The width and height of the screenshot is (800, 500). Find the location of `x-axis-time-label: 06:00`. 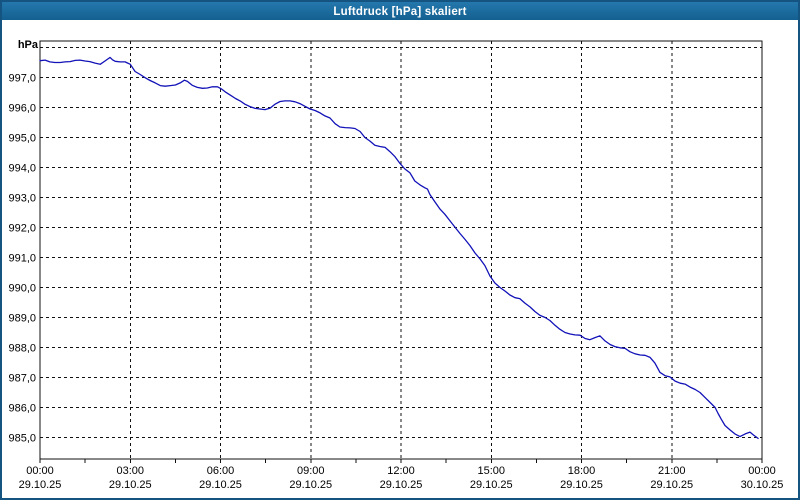

x-axis-time-label: 06:00 is located at coordinates (221, 471).